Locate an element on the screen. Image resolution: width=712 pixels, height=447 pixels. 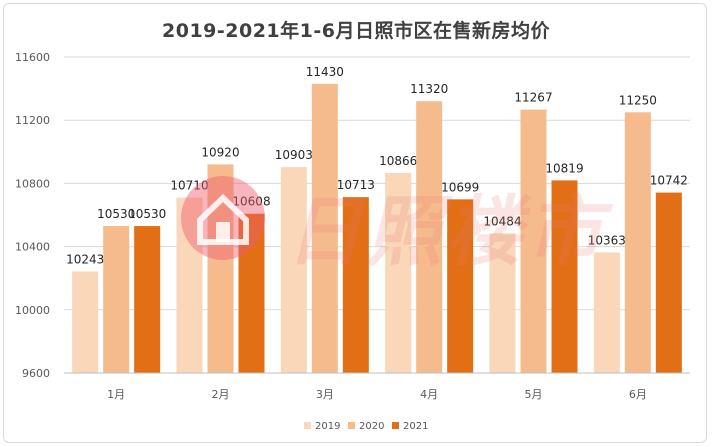
data-label: 10742 is located at coordinates (669, 181).